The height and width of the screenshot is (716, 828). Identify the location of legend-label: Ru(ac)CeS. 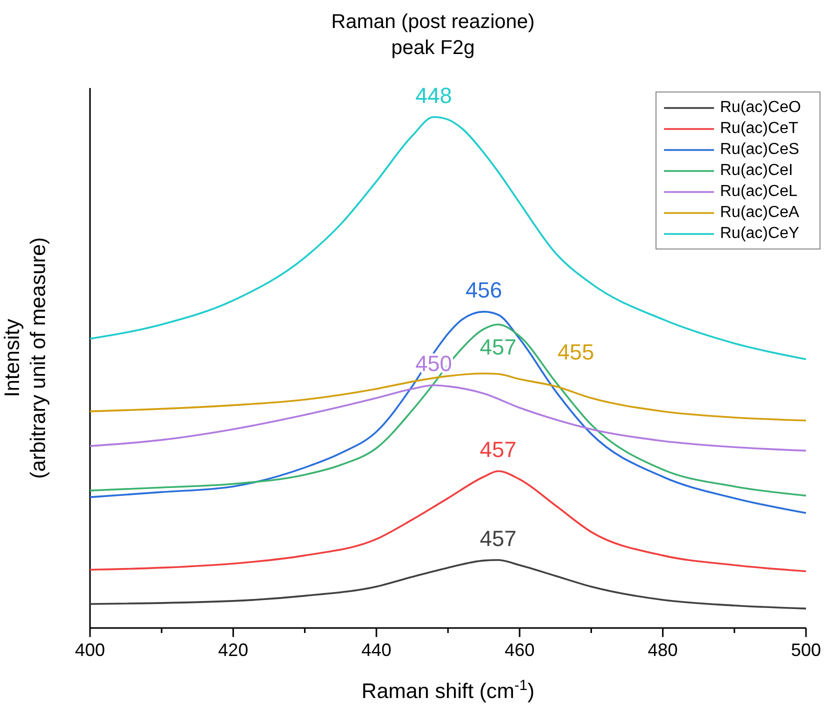
(760, 149).